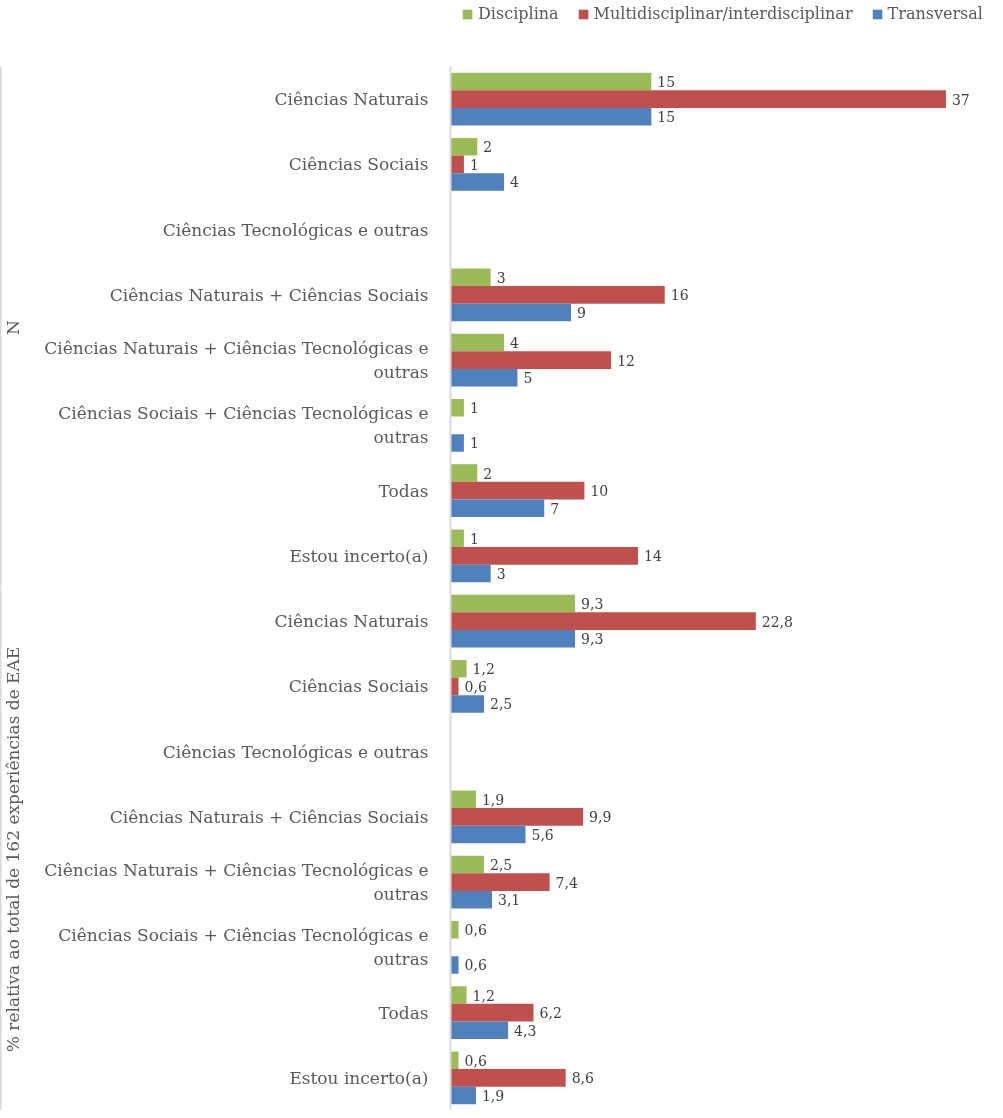 The height and width of the screenshot is (1118, 1003). I want to click on legend-label: Multidisciplinar/interdisciplinar, so click(723, 13).